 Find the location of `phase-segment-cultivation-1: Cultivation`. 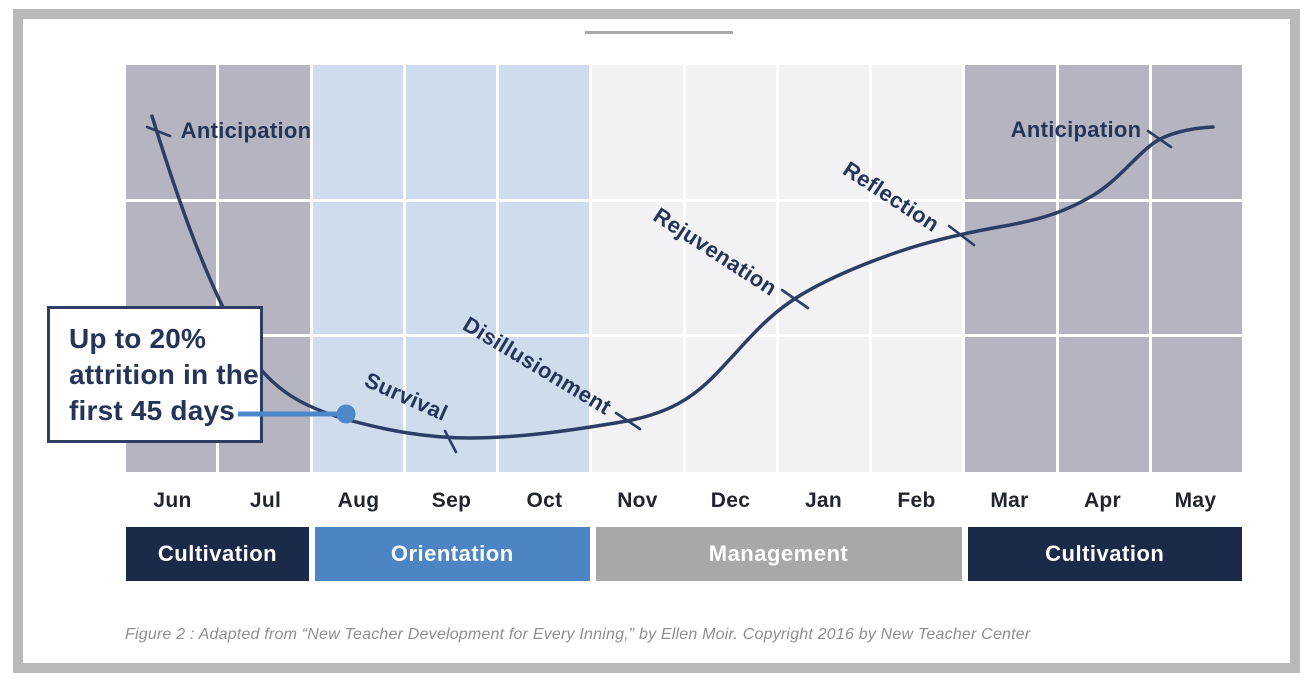

phase-segment-cultivation-1: Cultivation is located at coordinates (217, 554).